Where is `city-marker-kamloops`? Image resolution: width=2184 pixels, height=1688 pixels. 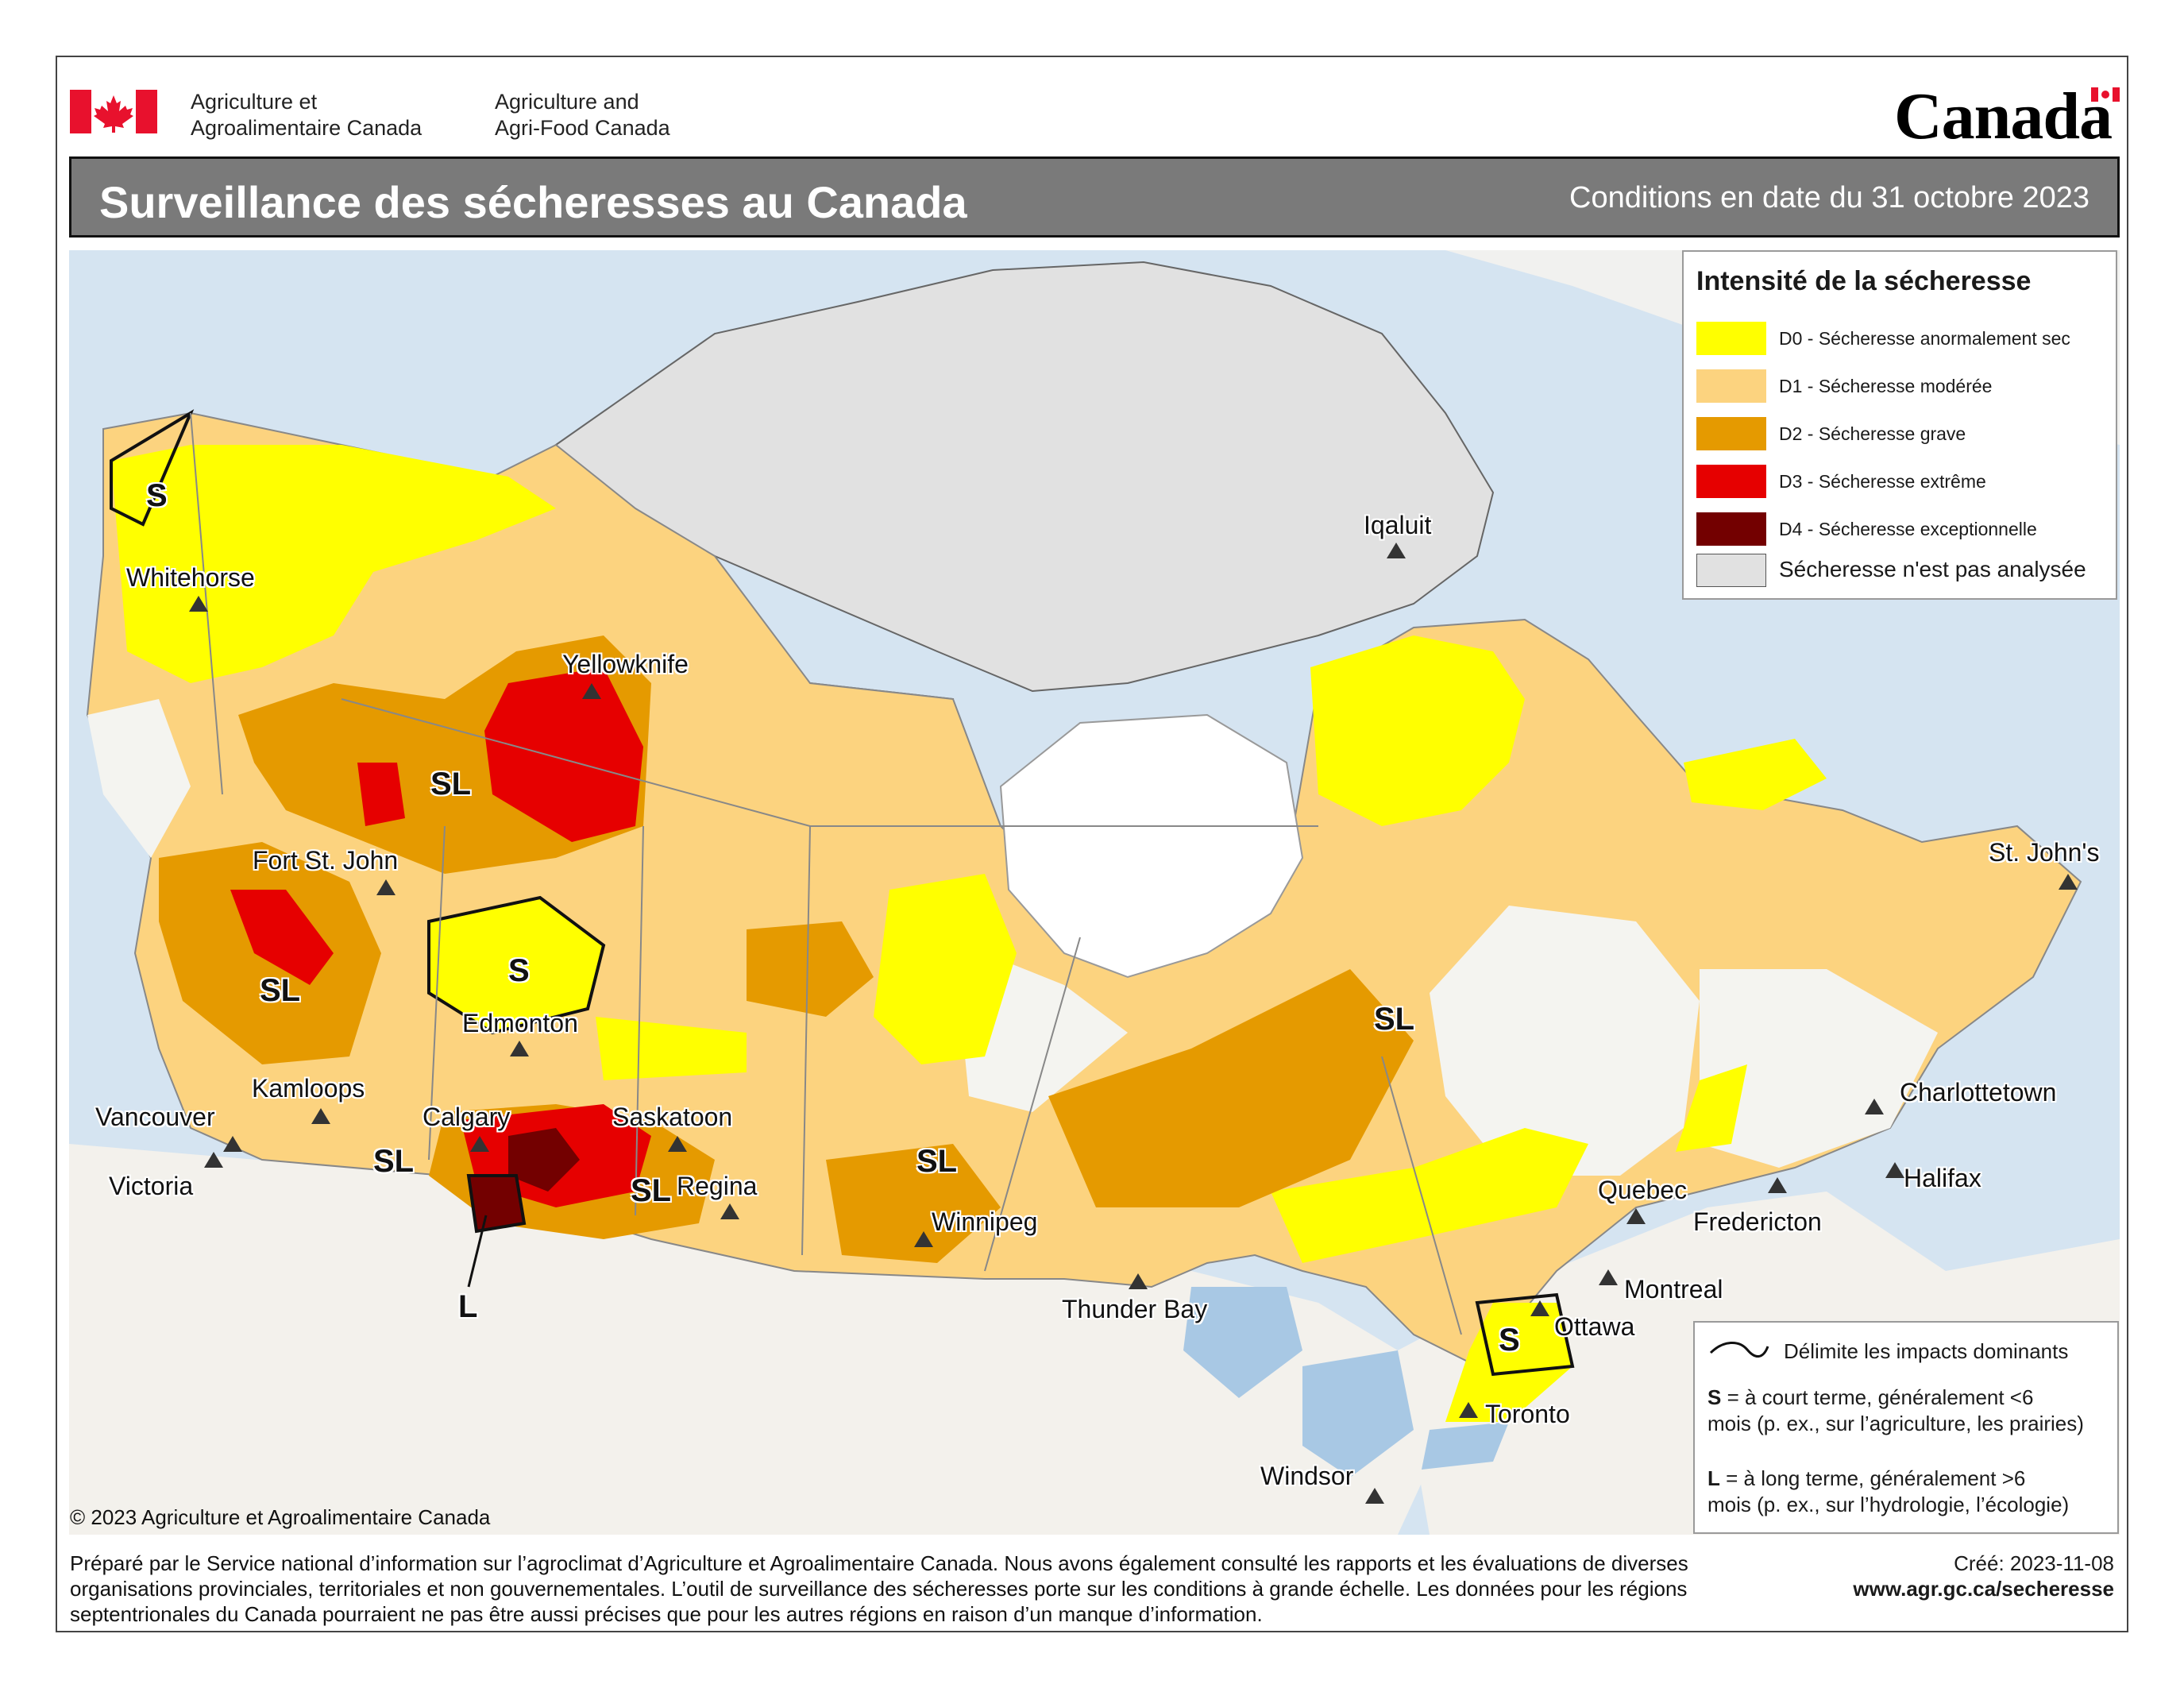 city-marker-kamloops is located at coordinates (320, 1116).